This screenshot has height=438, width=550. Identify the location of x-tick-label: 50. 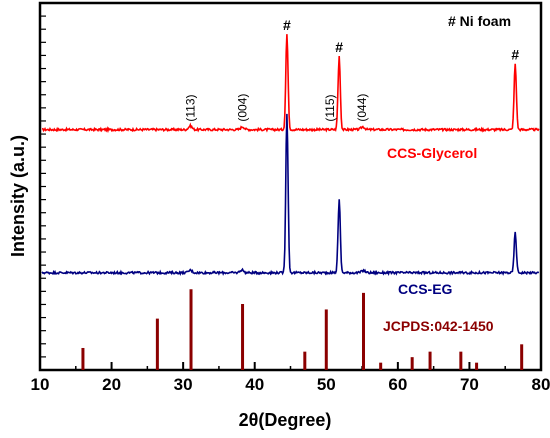
(326, 384).